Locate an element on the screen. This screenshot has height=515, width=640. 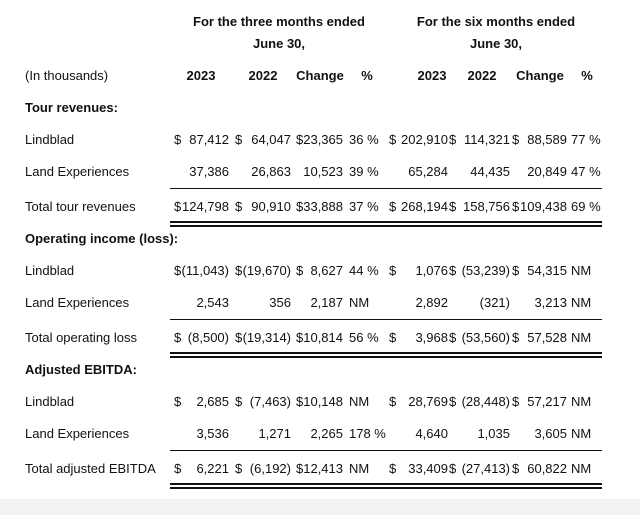
amount: (321) is located at coordinates (494, 302).